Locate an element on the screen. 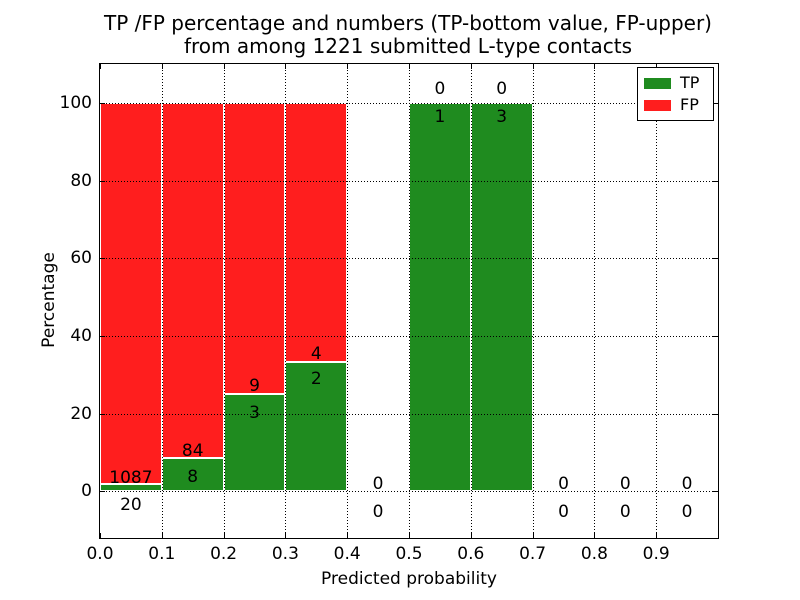 This screenshot has height=600, width=800. x-tick-label: 0.6 is located at coordinates (471, 554).